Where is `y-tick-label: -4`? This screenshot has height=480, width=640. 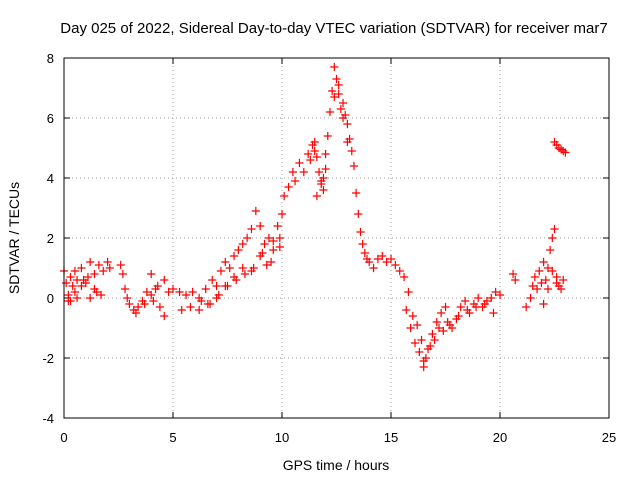
y-tick-label: -4 is located at coordinates (48, 418).